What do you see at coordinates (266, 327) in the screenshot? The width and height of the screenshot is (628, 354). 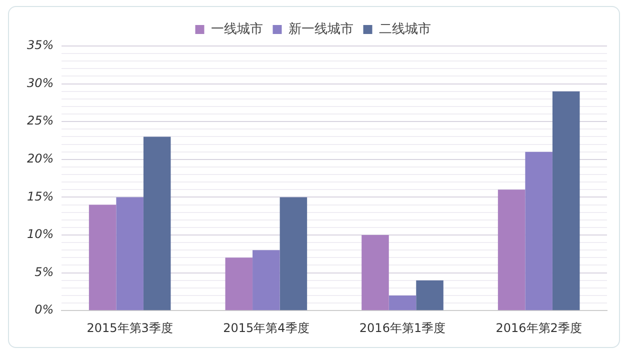 I see `x-tick-label: 2015年第4季度` at bounding box center [266, 327].